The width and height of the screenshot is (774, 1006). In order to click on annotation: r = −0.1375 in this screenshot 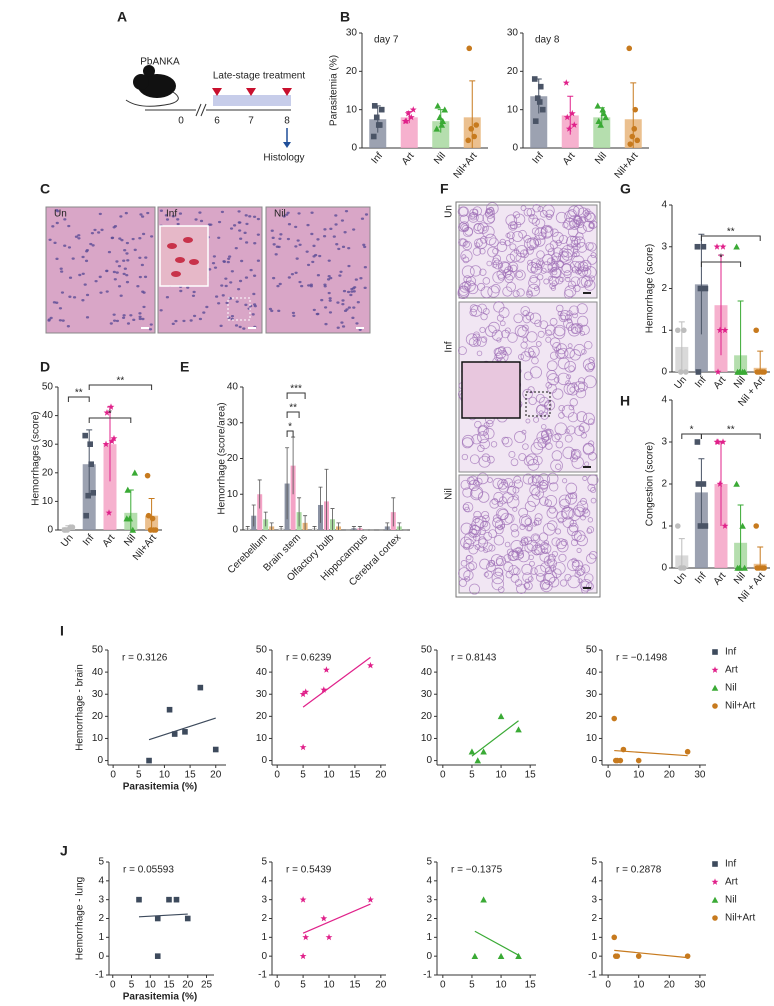, I will do `click(477, 870)`.